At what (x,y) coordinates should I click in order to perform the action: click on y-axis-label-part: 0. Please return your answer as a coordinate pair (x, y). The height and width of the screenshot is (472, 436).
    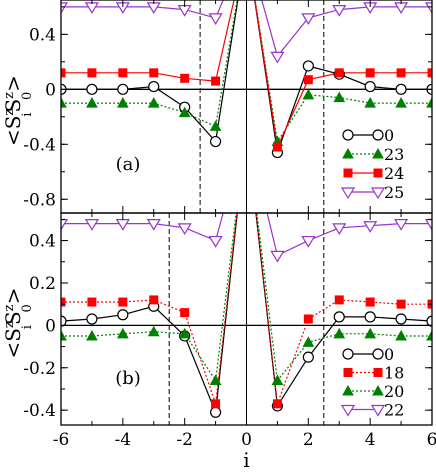
    Looking at the image, I should click on (27, 96).